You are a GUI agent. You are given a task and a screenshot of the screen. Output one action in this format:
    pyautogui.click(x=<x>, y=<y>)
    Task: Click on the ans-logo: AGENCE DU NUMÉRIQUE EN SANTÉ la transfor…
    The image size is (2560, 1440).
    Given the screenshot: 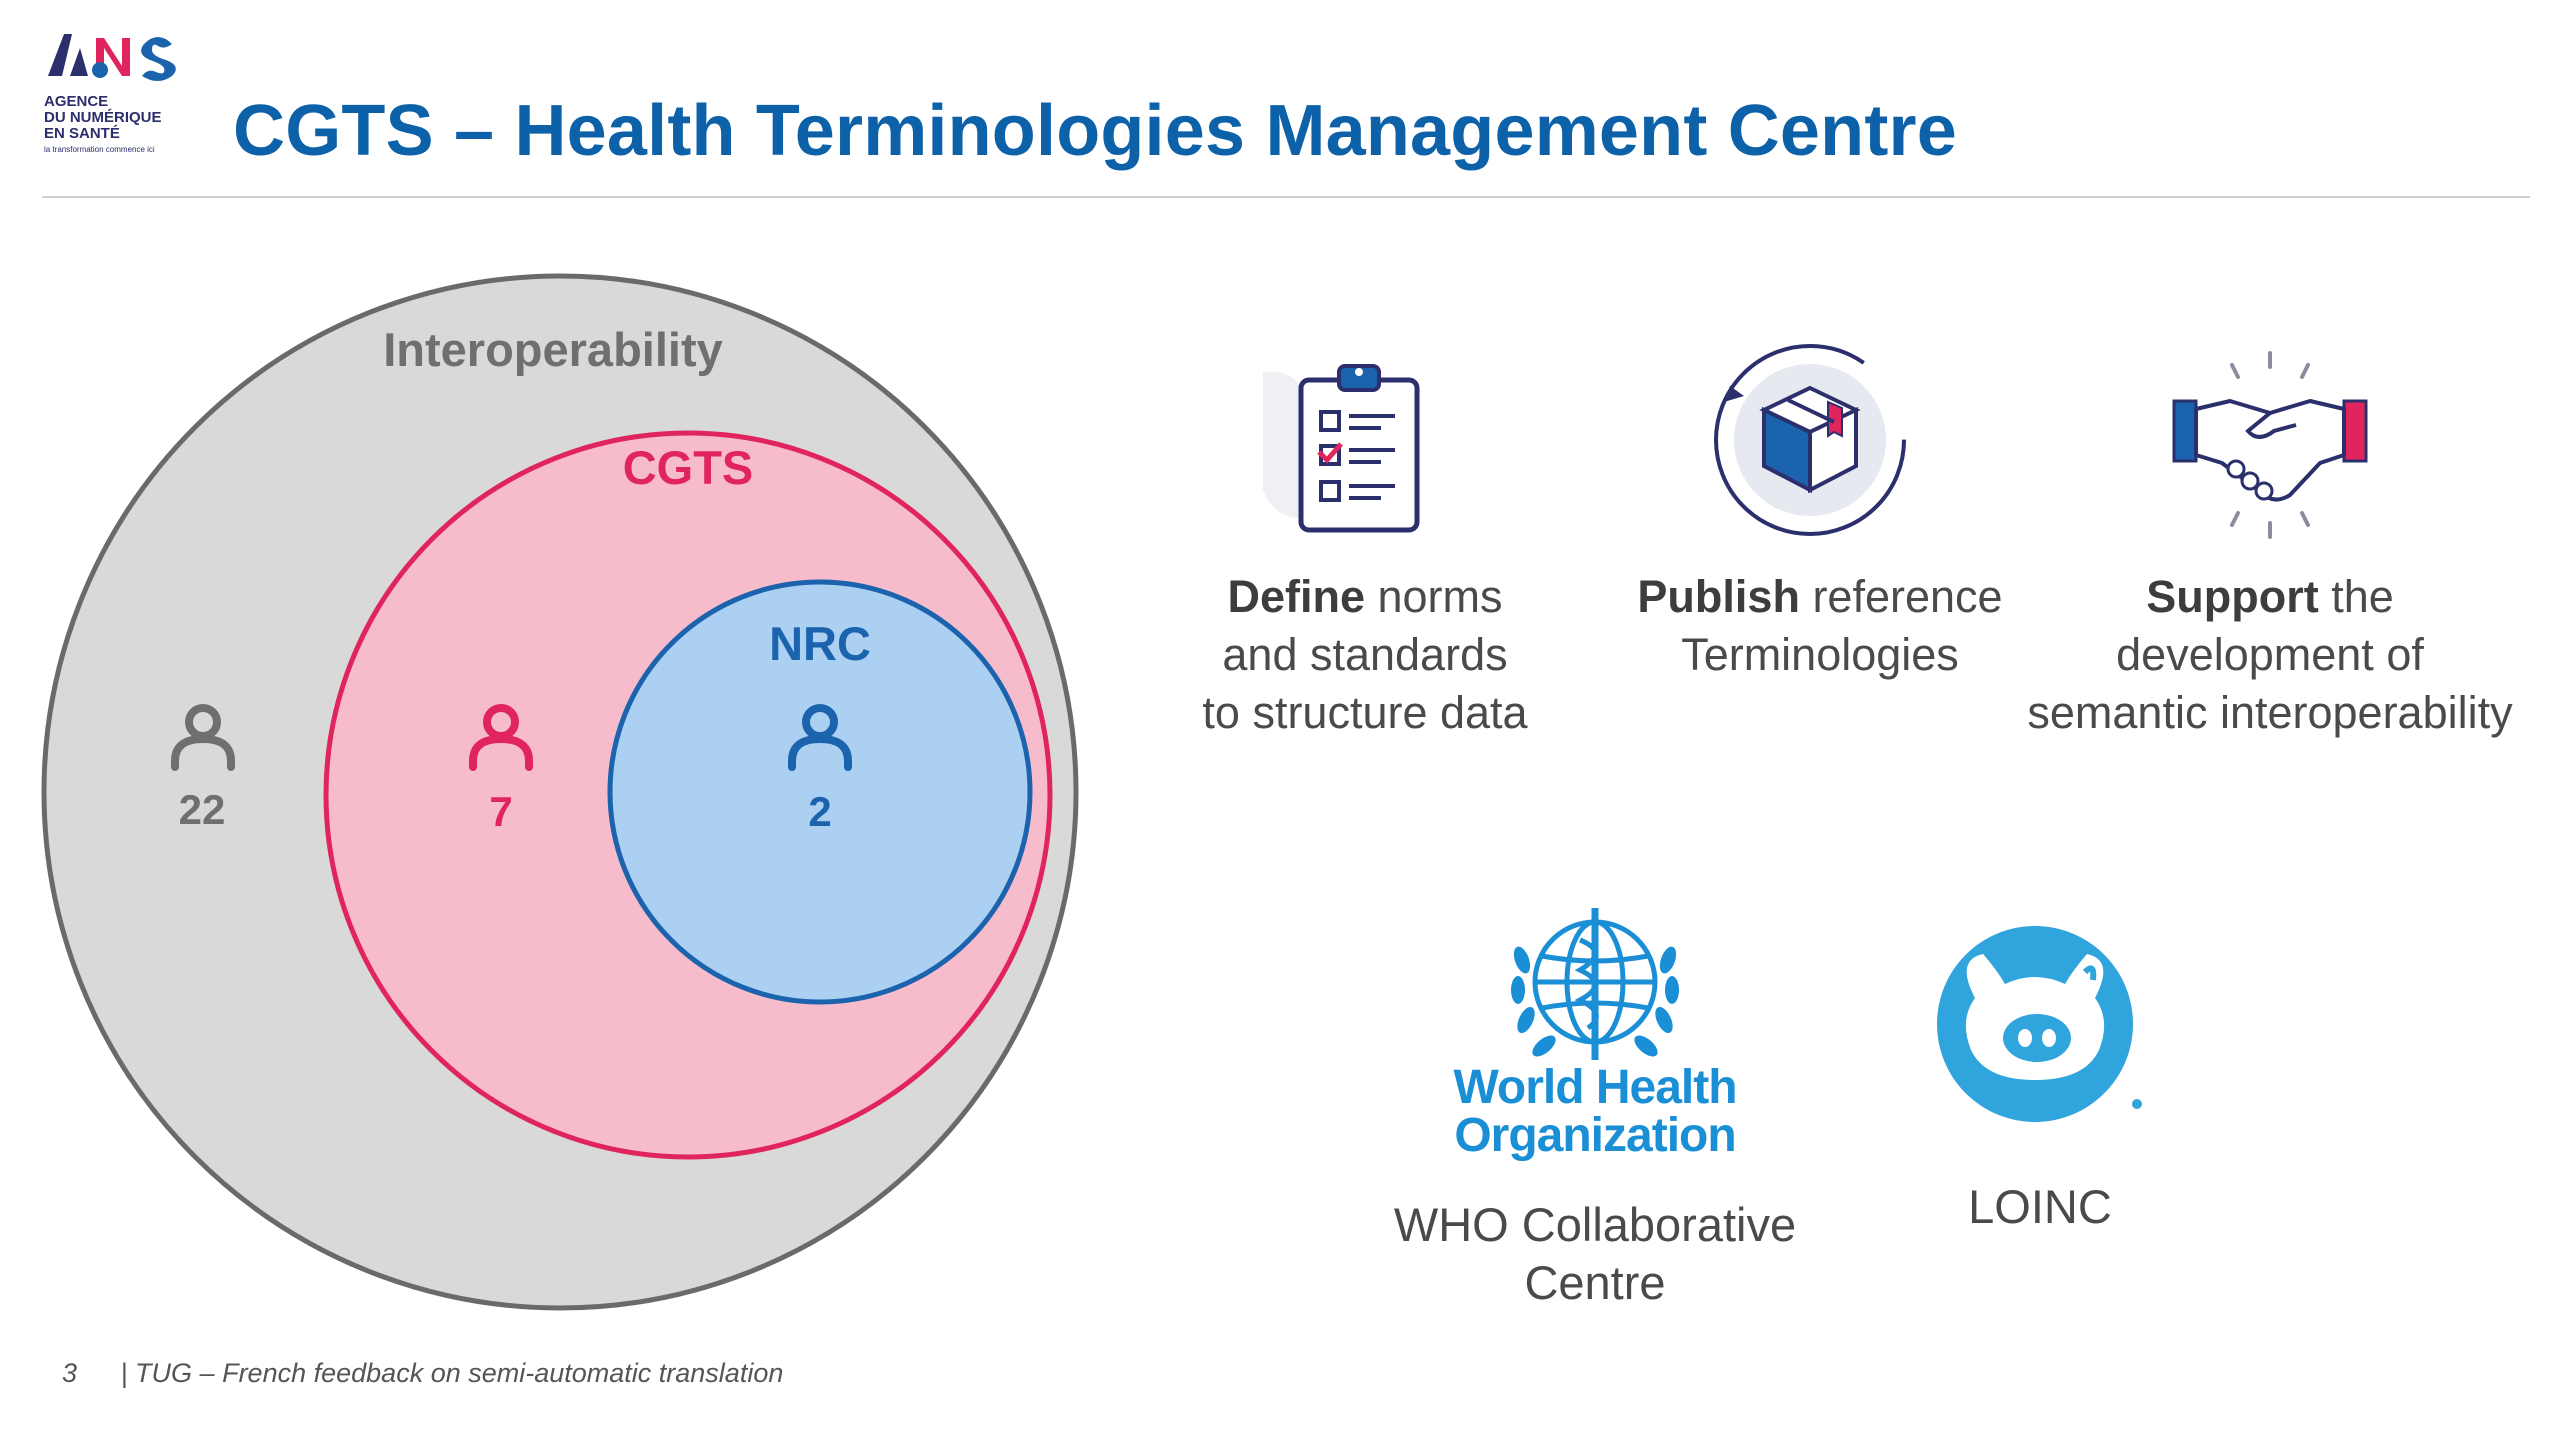 What is the action you would take?
    pyautogui.click(x=135, y=97)
    